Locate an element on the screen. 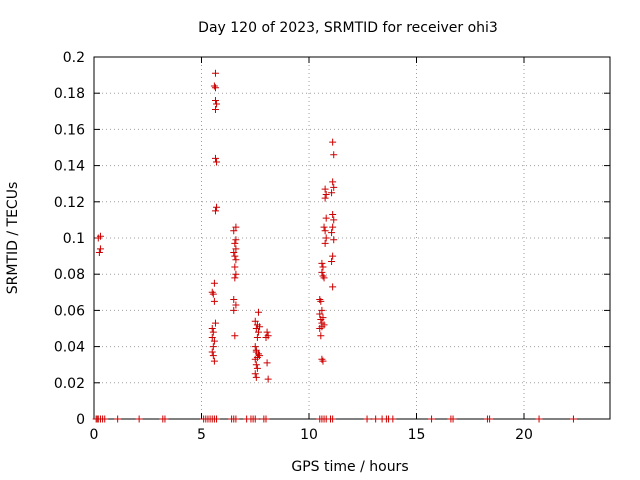 The image size is (640, 480). x-tick-label: 5 is located at coordinates (201, 435).